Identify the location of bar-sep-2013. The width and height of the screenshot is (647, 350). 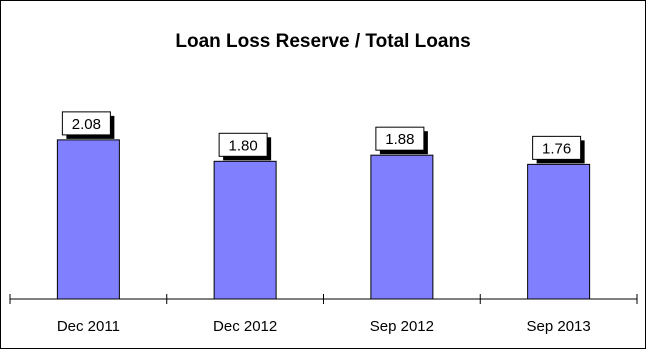
(559, 231).